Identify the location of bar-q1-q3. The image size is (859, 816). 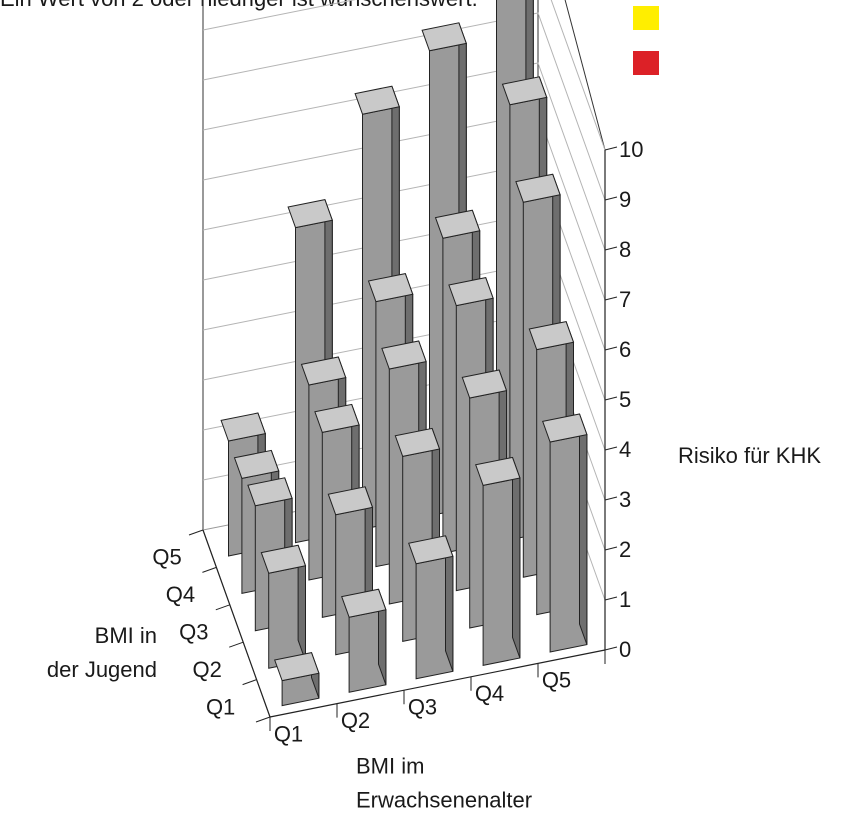
(431, 607).